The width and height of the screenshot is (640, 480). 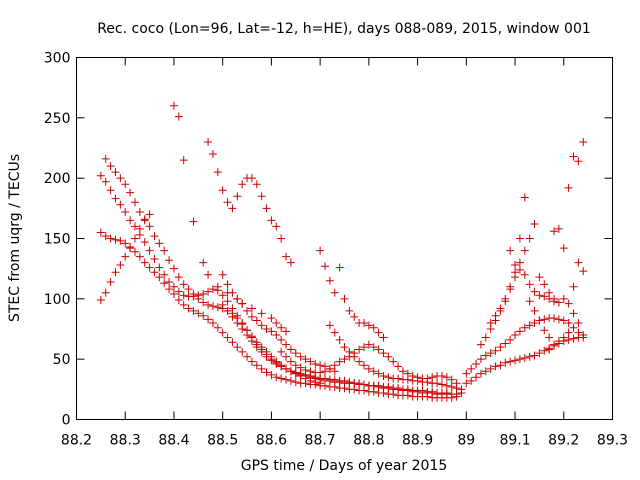 I want to click on y-tick-label: 250, so click(x=57, y=119).